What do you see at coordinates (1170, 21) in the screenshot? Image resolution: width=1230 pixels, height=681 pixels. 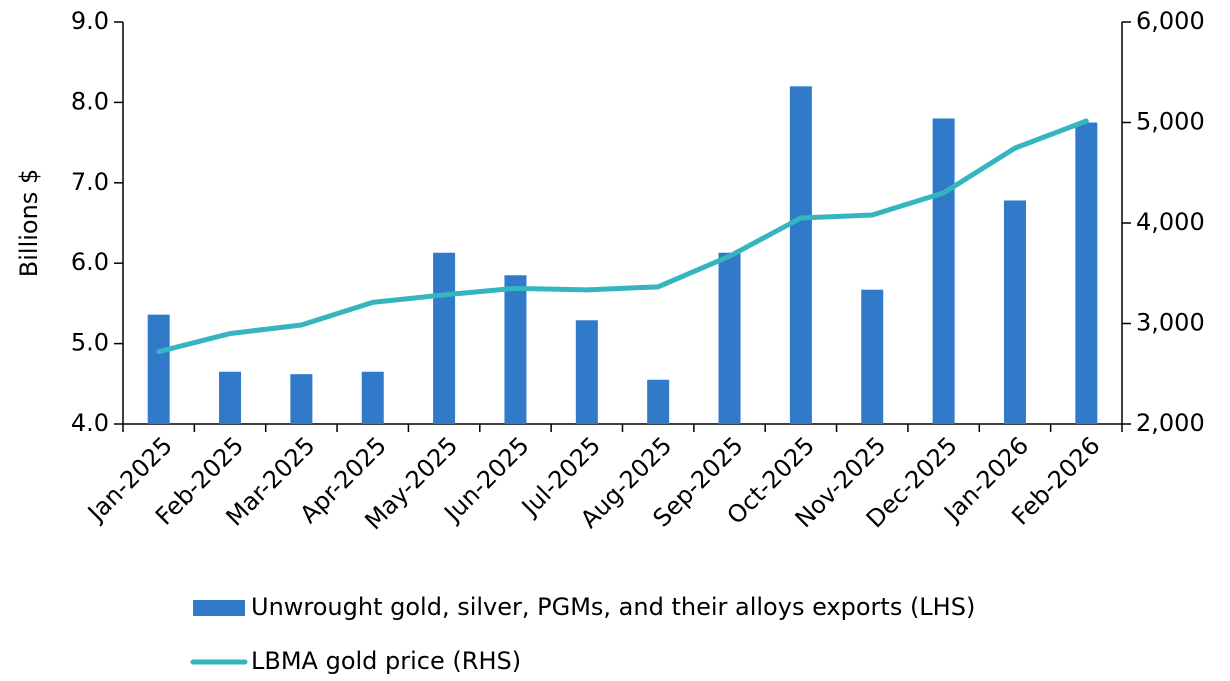 I see `y2-tick-label: 6,000` at bounding box center [1170, 21].